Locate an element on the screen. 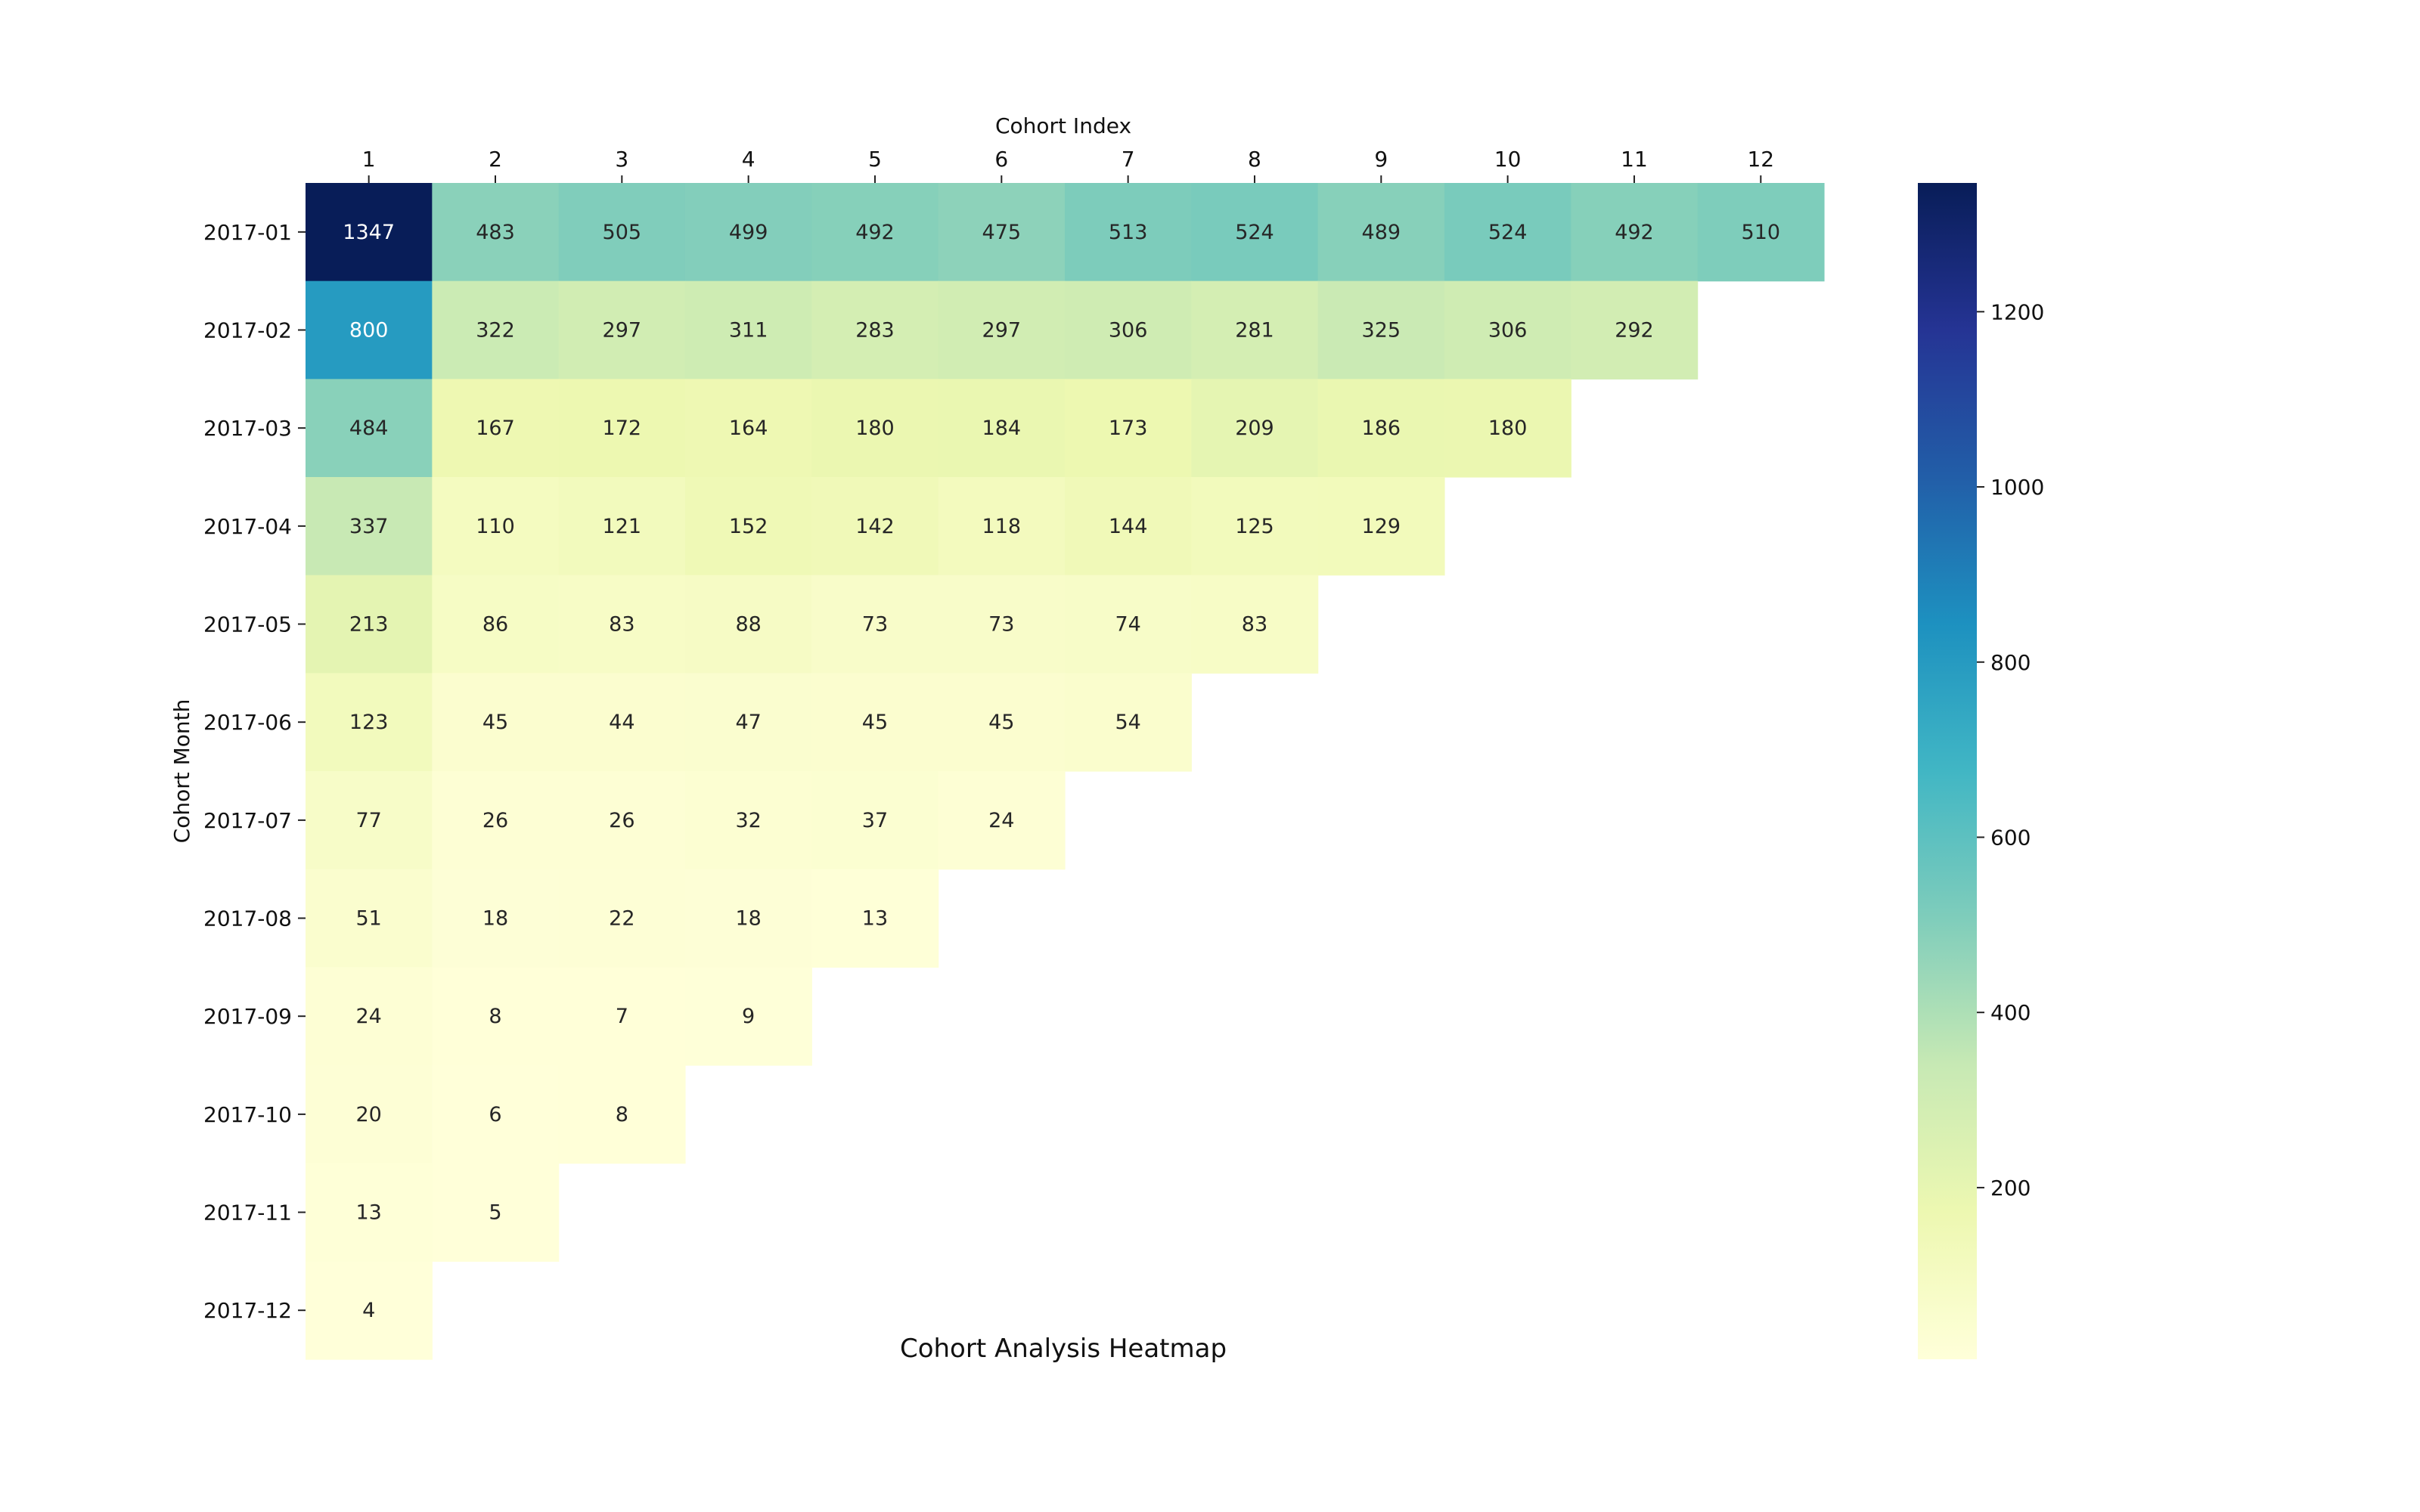  colorbar-tick-label: 400 is located at coordinates (2011, 1012).